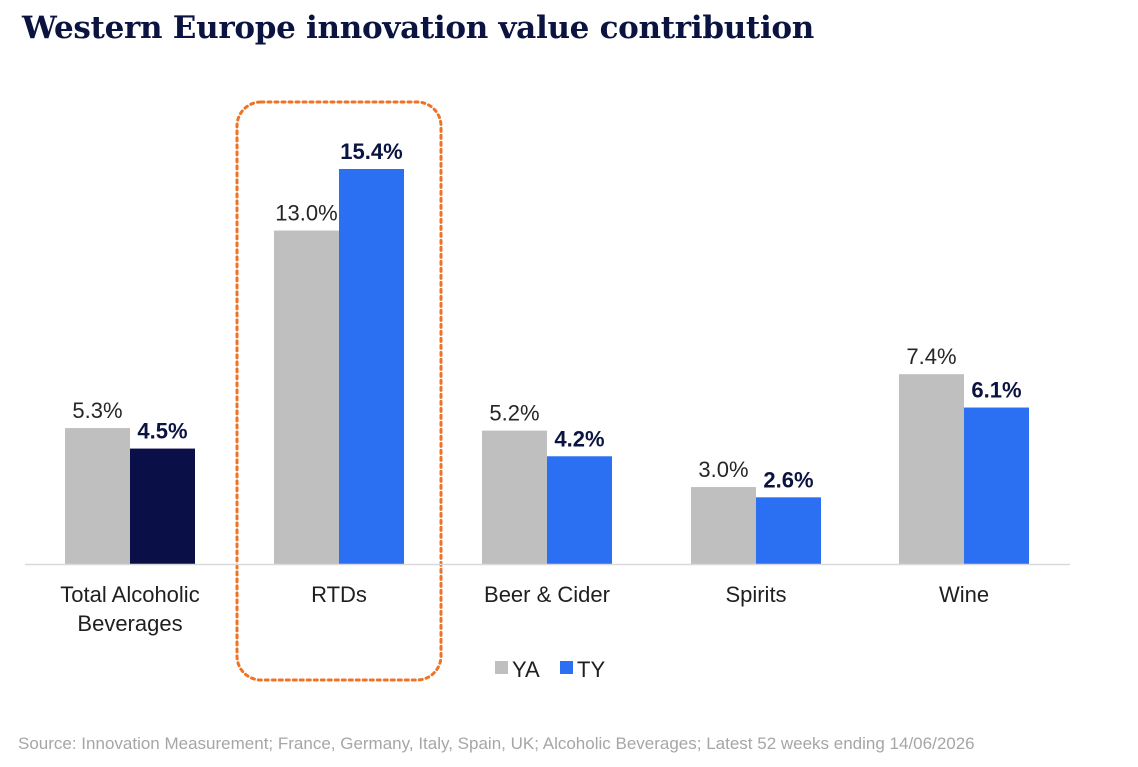 The height and width of the screenshot is (767, 1138). What do you see at coordinates (97, 496) in the screenshot?
I see `bar-ya-total-alcoholic-beverages` at bounding box center [97, 496].